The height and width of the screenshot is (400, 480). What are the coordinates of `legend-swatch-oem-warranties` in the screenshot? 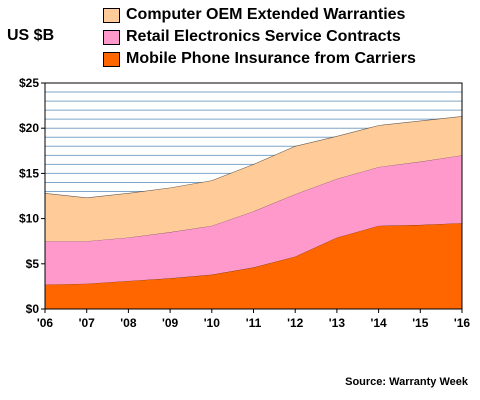 It's located at (111, 15).